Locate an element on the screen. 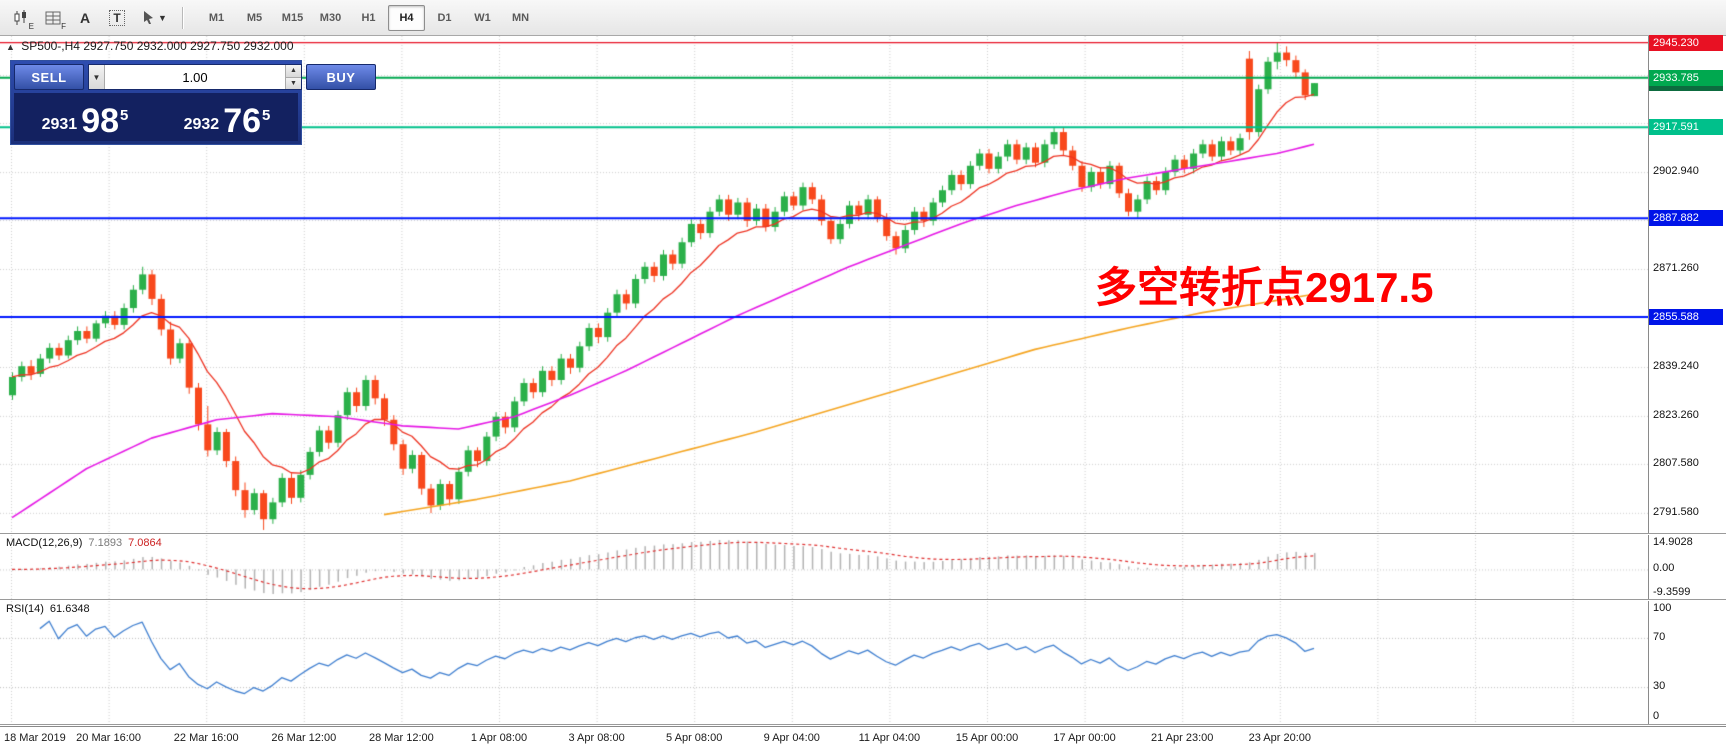  volume-decrease-button: ▼ is located at coordinates (293, 83).